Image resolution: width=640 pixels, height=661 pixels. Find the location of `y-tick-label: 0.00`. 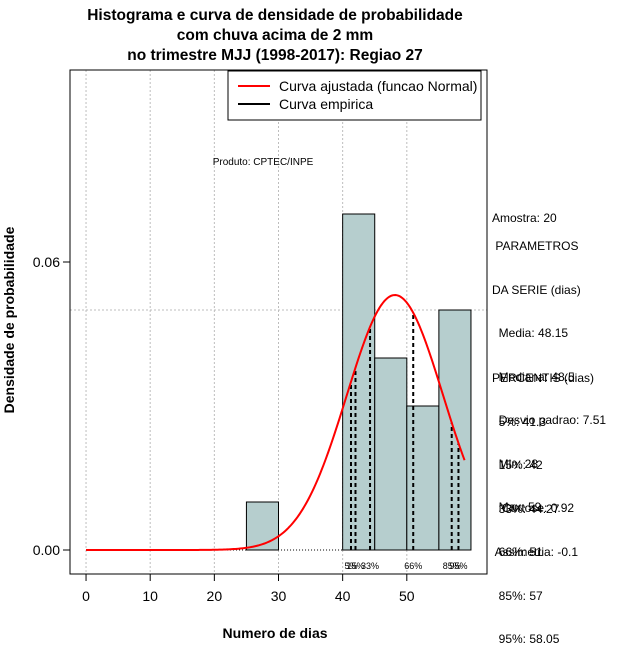

y-tick-label: 0.00 is located at coordinates (46, 550).